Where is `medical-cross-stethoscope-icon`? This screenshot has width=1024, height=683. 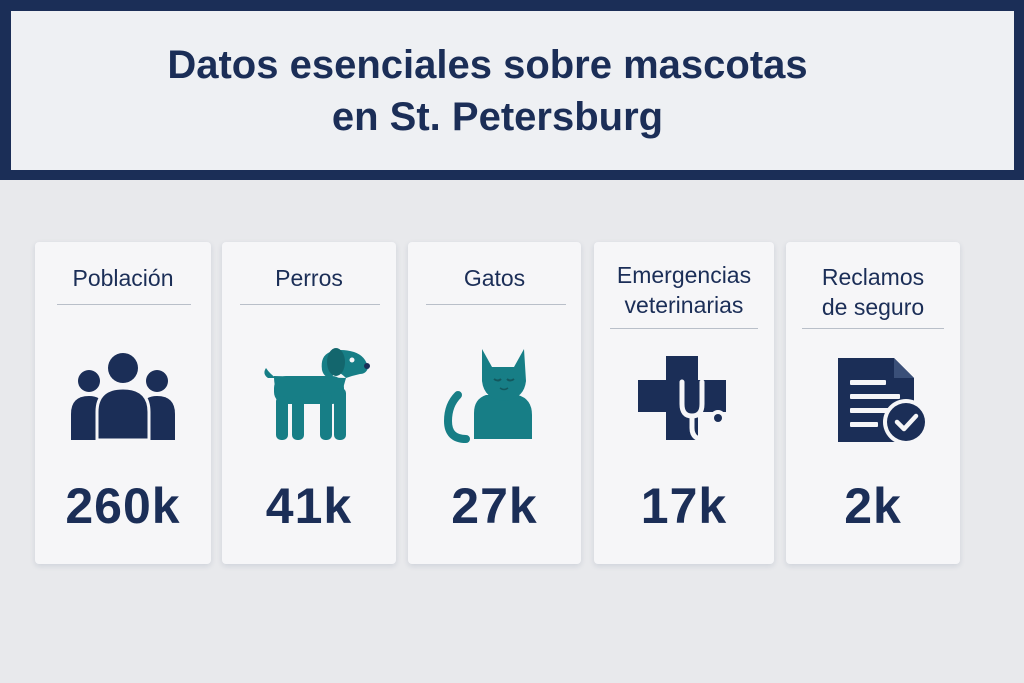
medical-cross-stethoscope-icon is located at coordinates (682, 399).